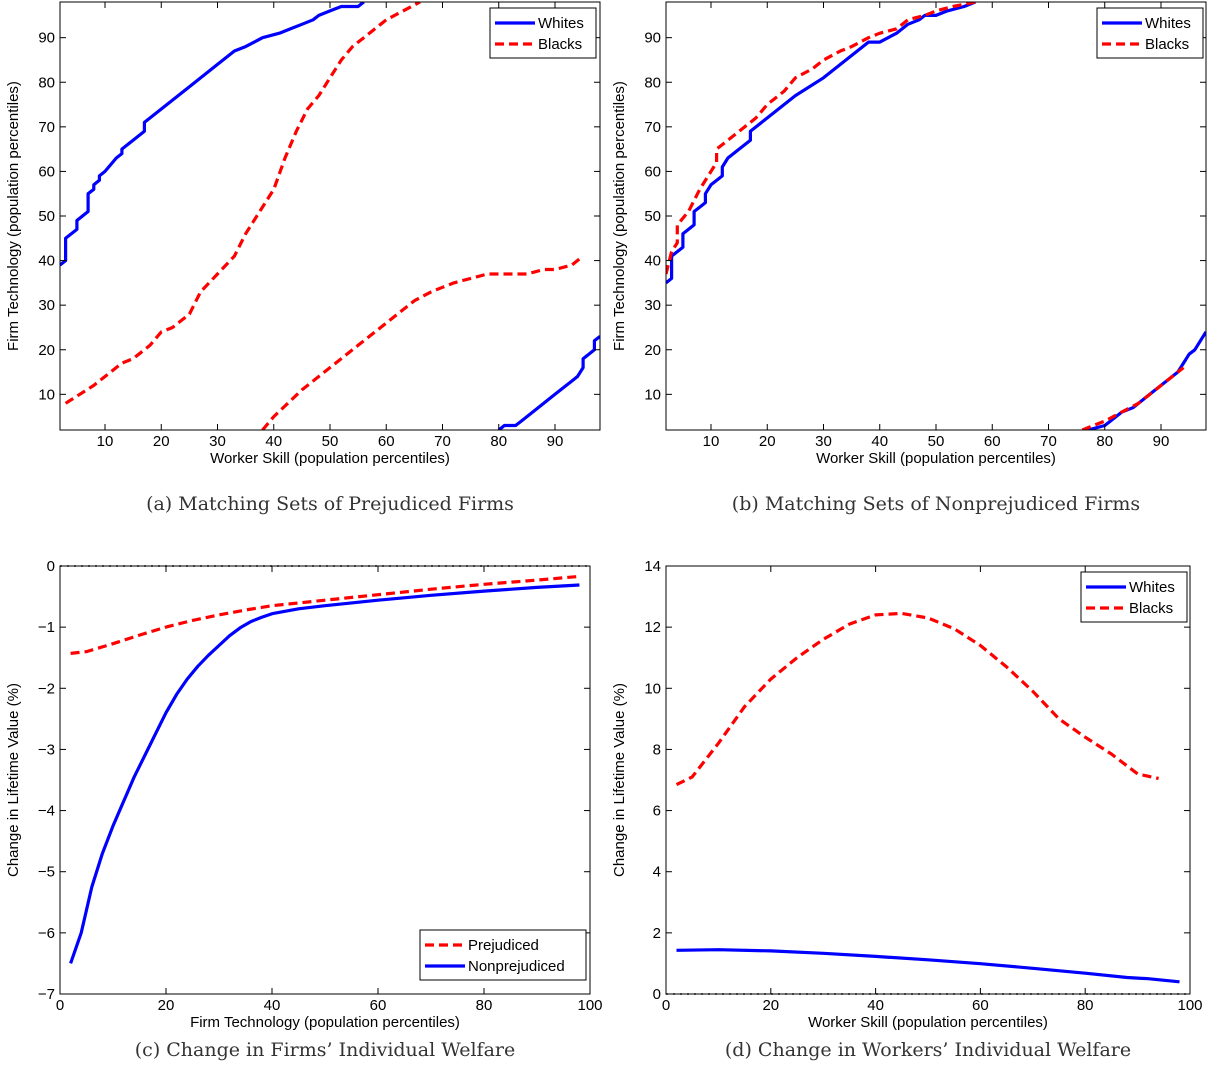 The width and height of the screenshot is (1220, 1072). Describe the element at coordinates (46, 994) in the screenshot. I see `y-tick-label: −7` at that location.